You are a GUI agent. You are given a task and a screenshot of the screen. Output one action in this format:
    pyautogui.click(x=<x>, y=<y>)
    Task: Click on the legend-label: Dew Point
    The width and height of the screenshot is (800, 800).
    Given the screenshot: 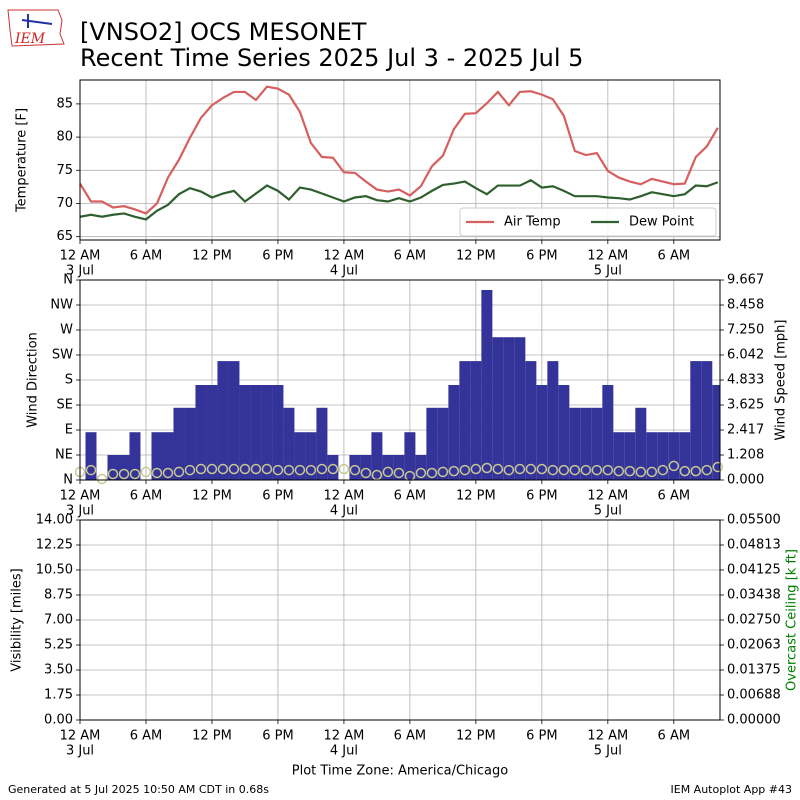 What is the action you would take?
    pyautogui.click(x=661, y=222)
    